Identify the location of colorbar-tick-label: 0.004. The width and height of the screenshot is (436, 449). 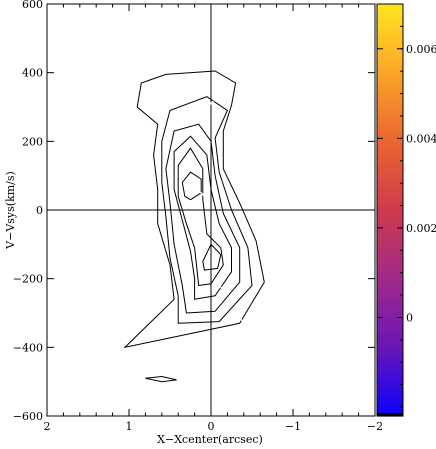
(421, 138).